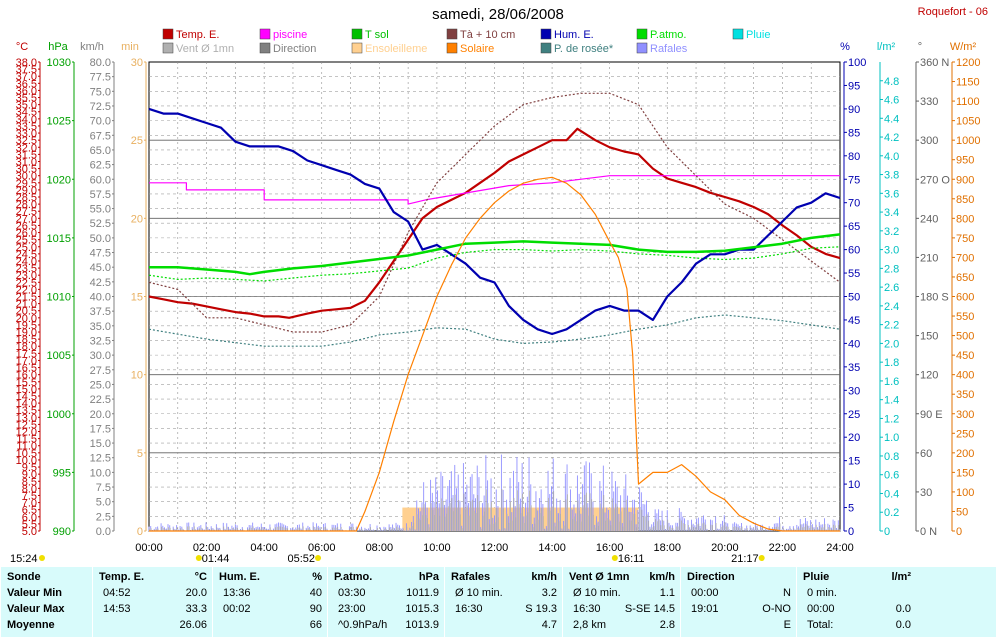 Image resolution: width=996 pixels, height=637 pixels. What do you see at coordinates (965, 434) in the screenshot?
I see `axis-tick-label: 250` at bounding box center [965, 434].